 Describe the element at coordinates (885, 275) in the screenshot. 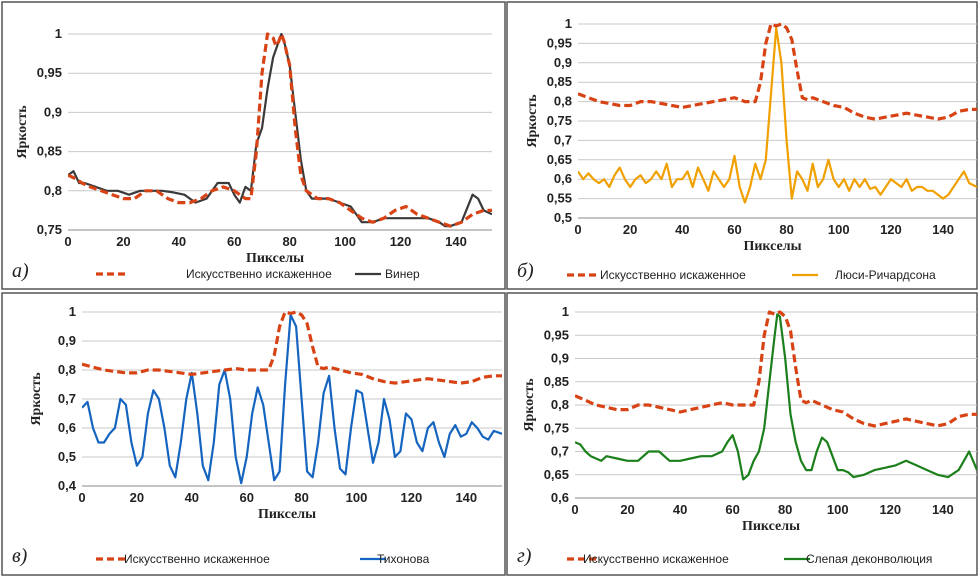

I see `legend-label: Люси-Ричардсона` at that location.